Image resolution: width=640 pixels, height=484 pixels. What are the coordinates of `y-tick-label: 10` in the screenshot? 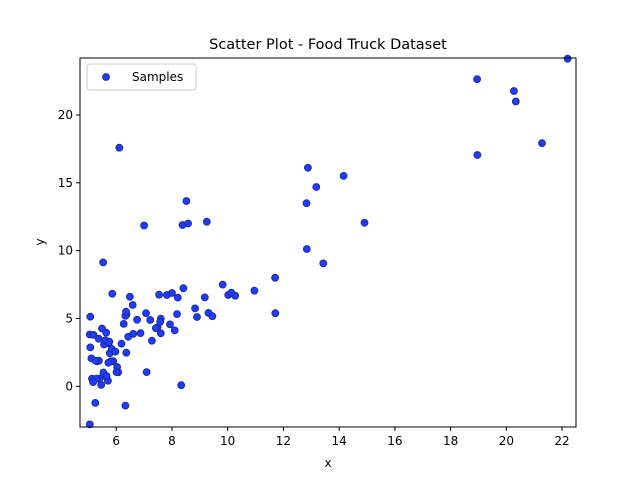 It's located at (65, 251).